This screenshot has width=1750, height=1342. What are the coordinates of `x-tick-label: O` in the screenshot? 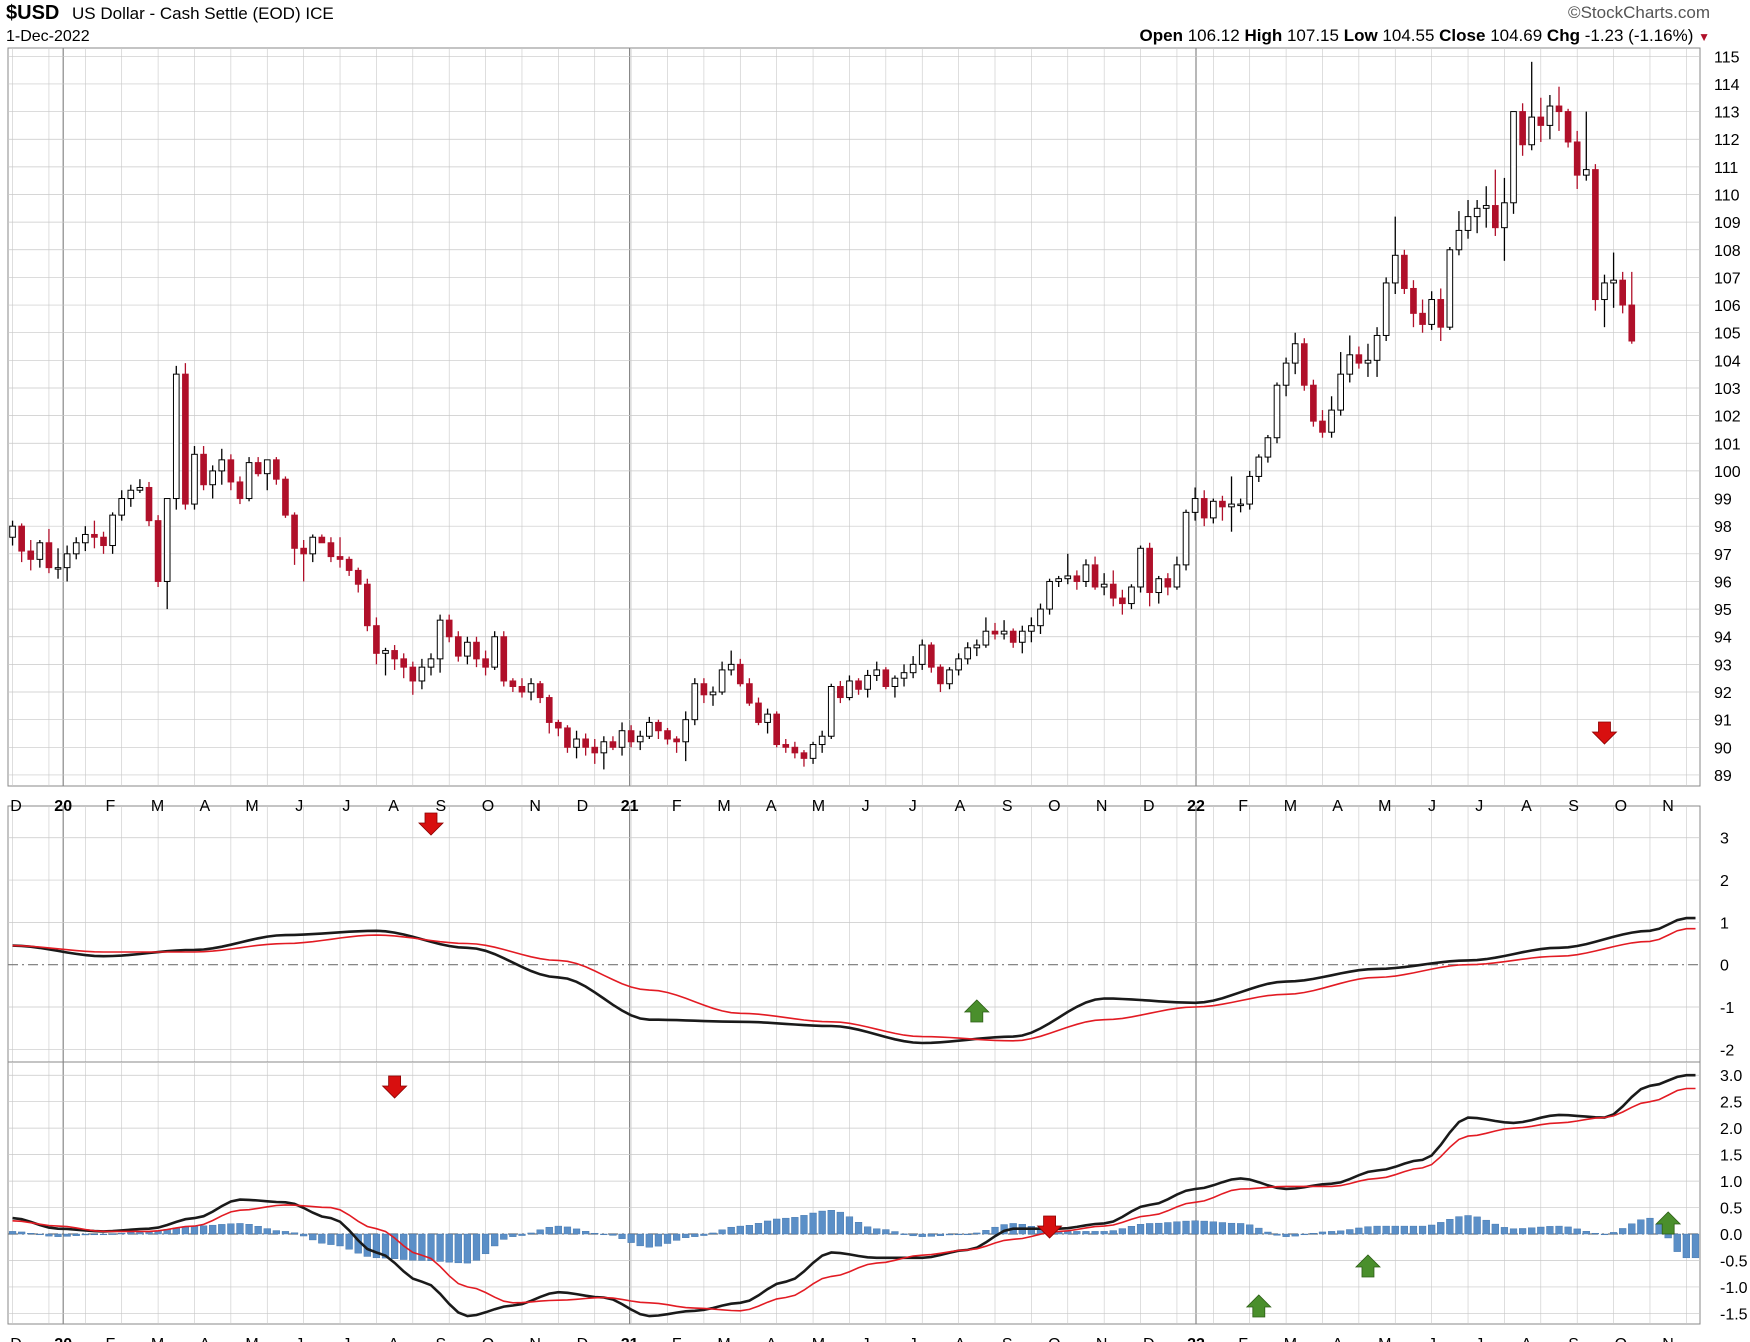 It's located at (488, 1339).